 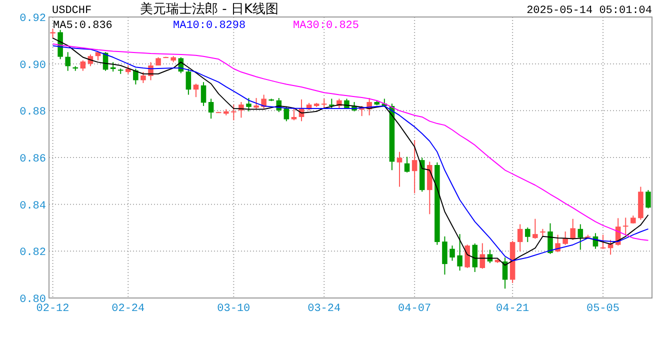 What do you see at coordinates (82, 26) in the screenshot?
I see `series-label: MA5:0.836` at bounding box center [82, 26].